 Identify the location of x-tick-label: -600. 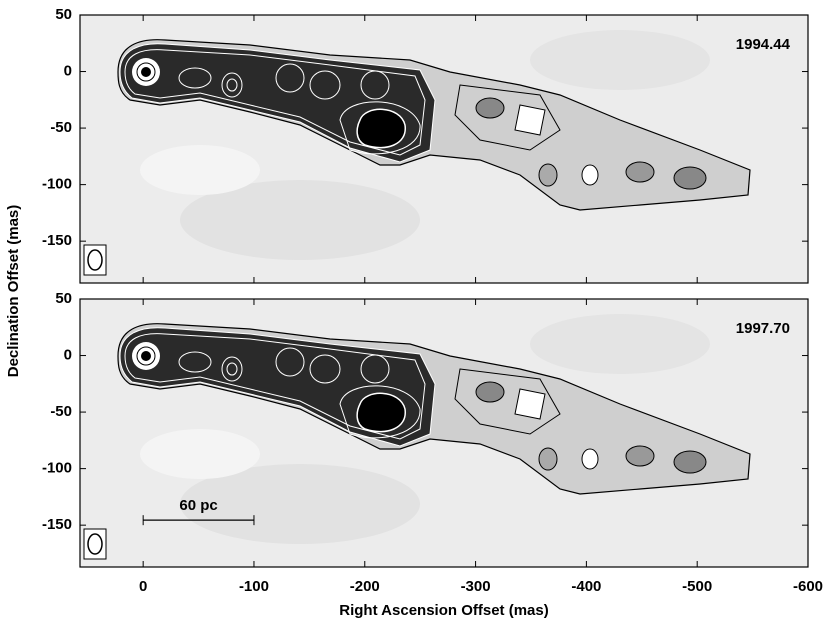
(808, 586).